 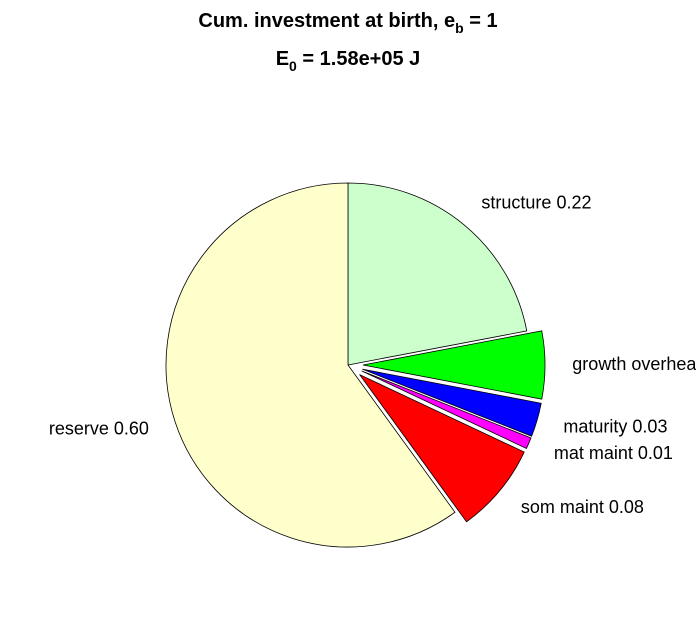 What do you see at coordinates (293, 66) in the screenshot?
I see `subtitle-subscript: 0` at bounding box center [293, 66].